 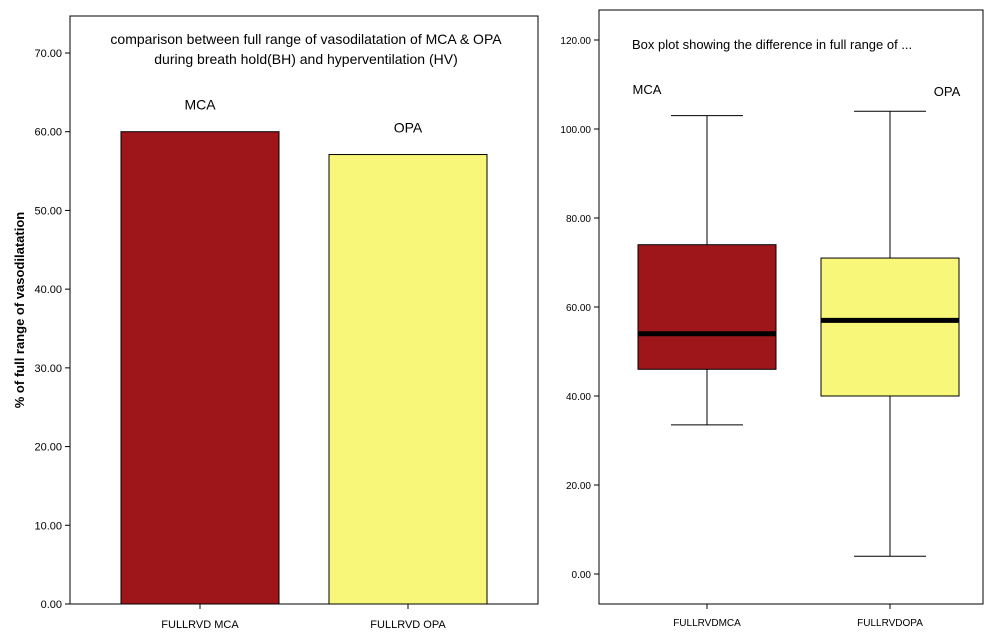 I want to click on box-y-tick-label: 60.00, so click(x=578, y=308).